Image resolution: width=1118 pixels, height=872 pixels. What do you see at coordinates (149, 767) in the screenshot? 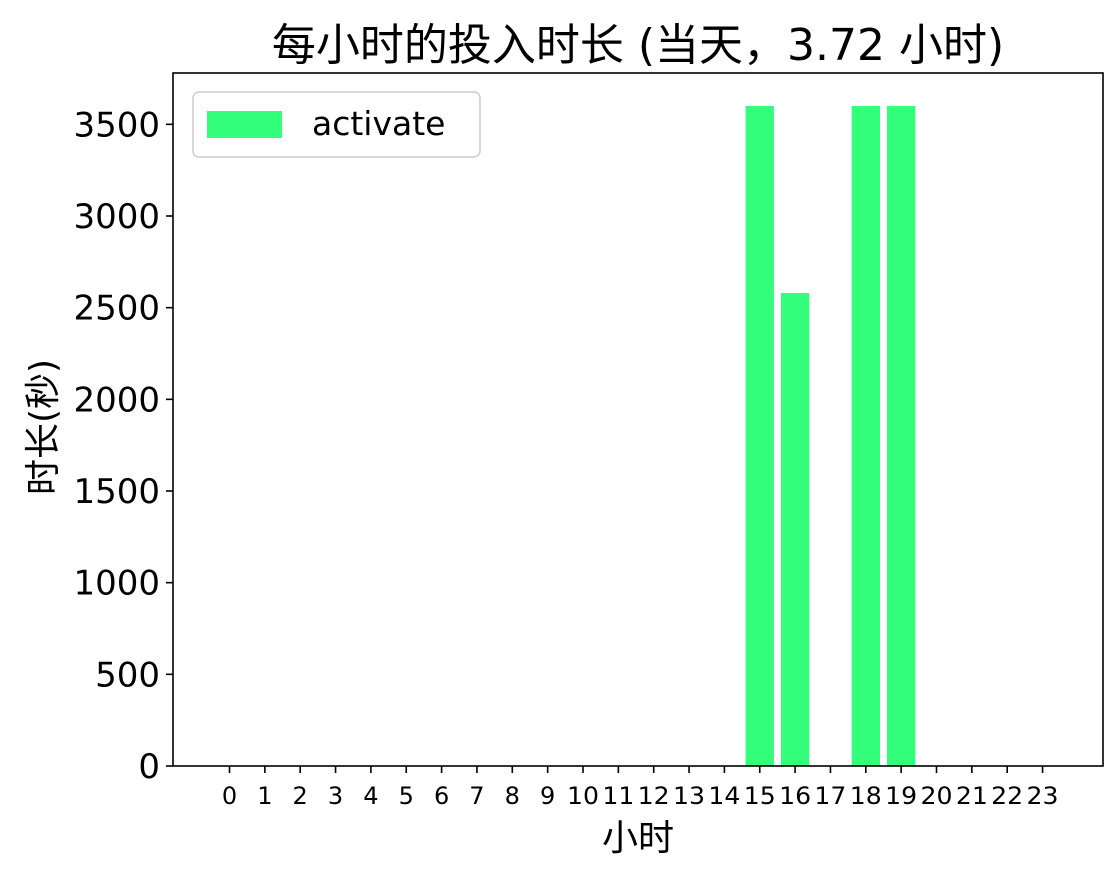
I see `y-tick-label-0: 0` at bounding box center [149, 767].